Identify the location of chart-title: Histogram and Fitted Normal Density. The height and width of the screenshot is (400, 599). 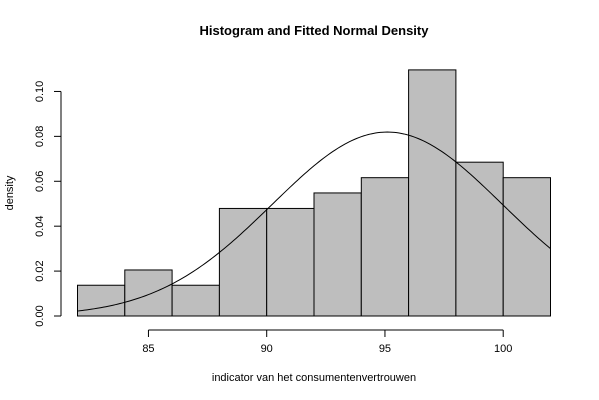
(315, 30).